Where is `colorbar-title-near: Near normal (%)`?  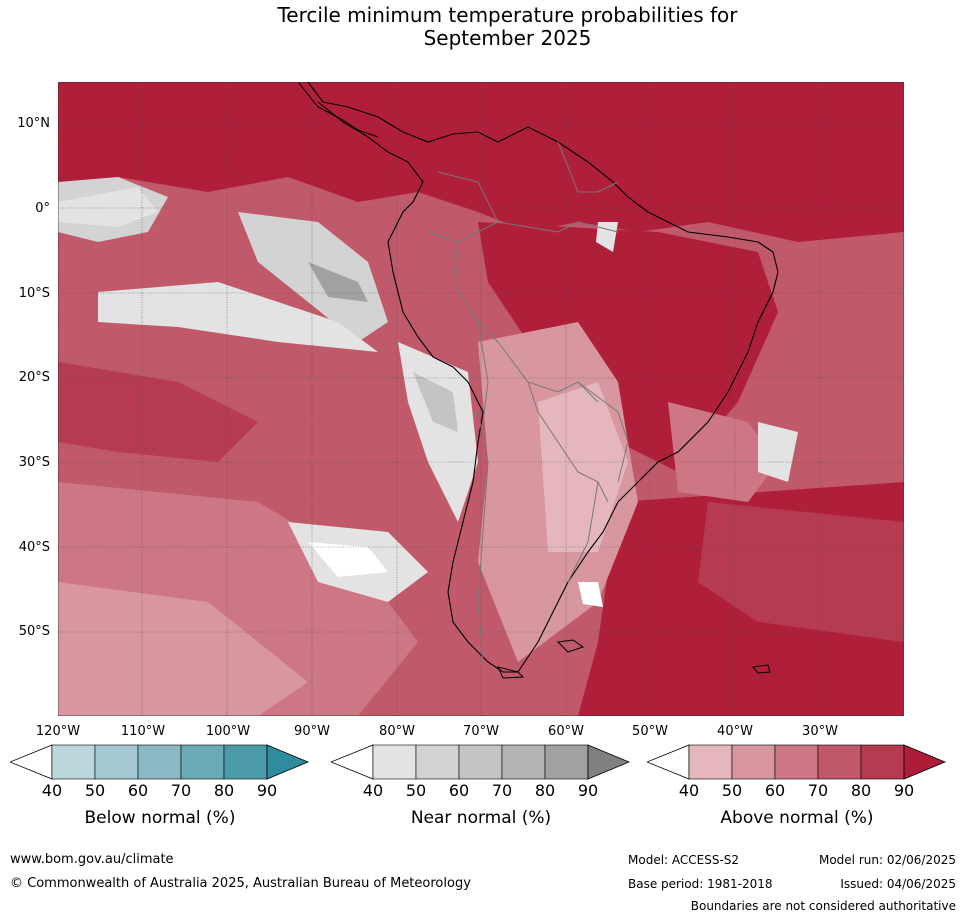
colorbar-title-near: Near normal (%) is located at coordinates (481, 818).